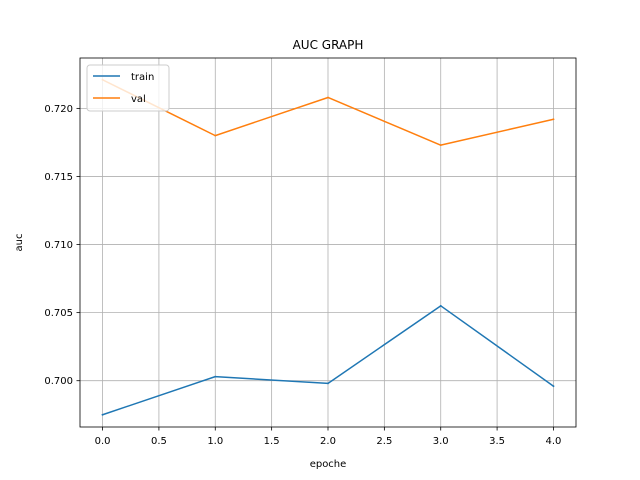 The image size is (640, 480). Describe the element at coordinates (58, 381) in the screenshot. I see `y-tick-label: 0.700` at that location.